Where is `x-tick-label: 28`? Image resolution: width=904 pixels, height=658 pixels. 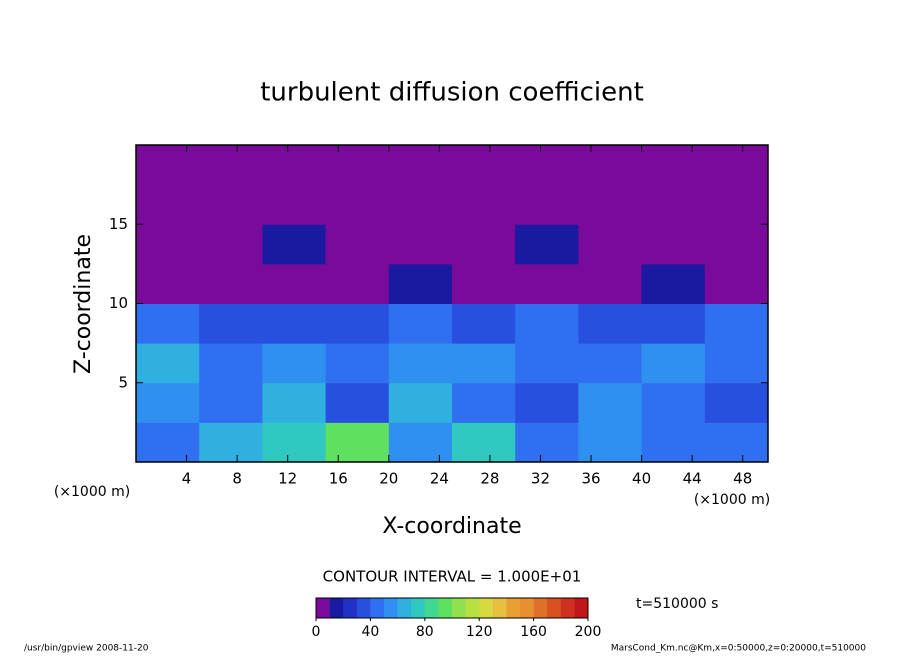 x-tick-label: 28 is located at coordinates (489, 479).